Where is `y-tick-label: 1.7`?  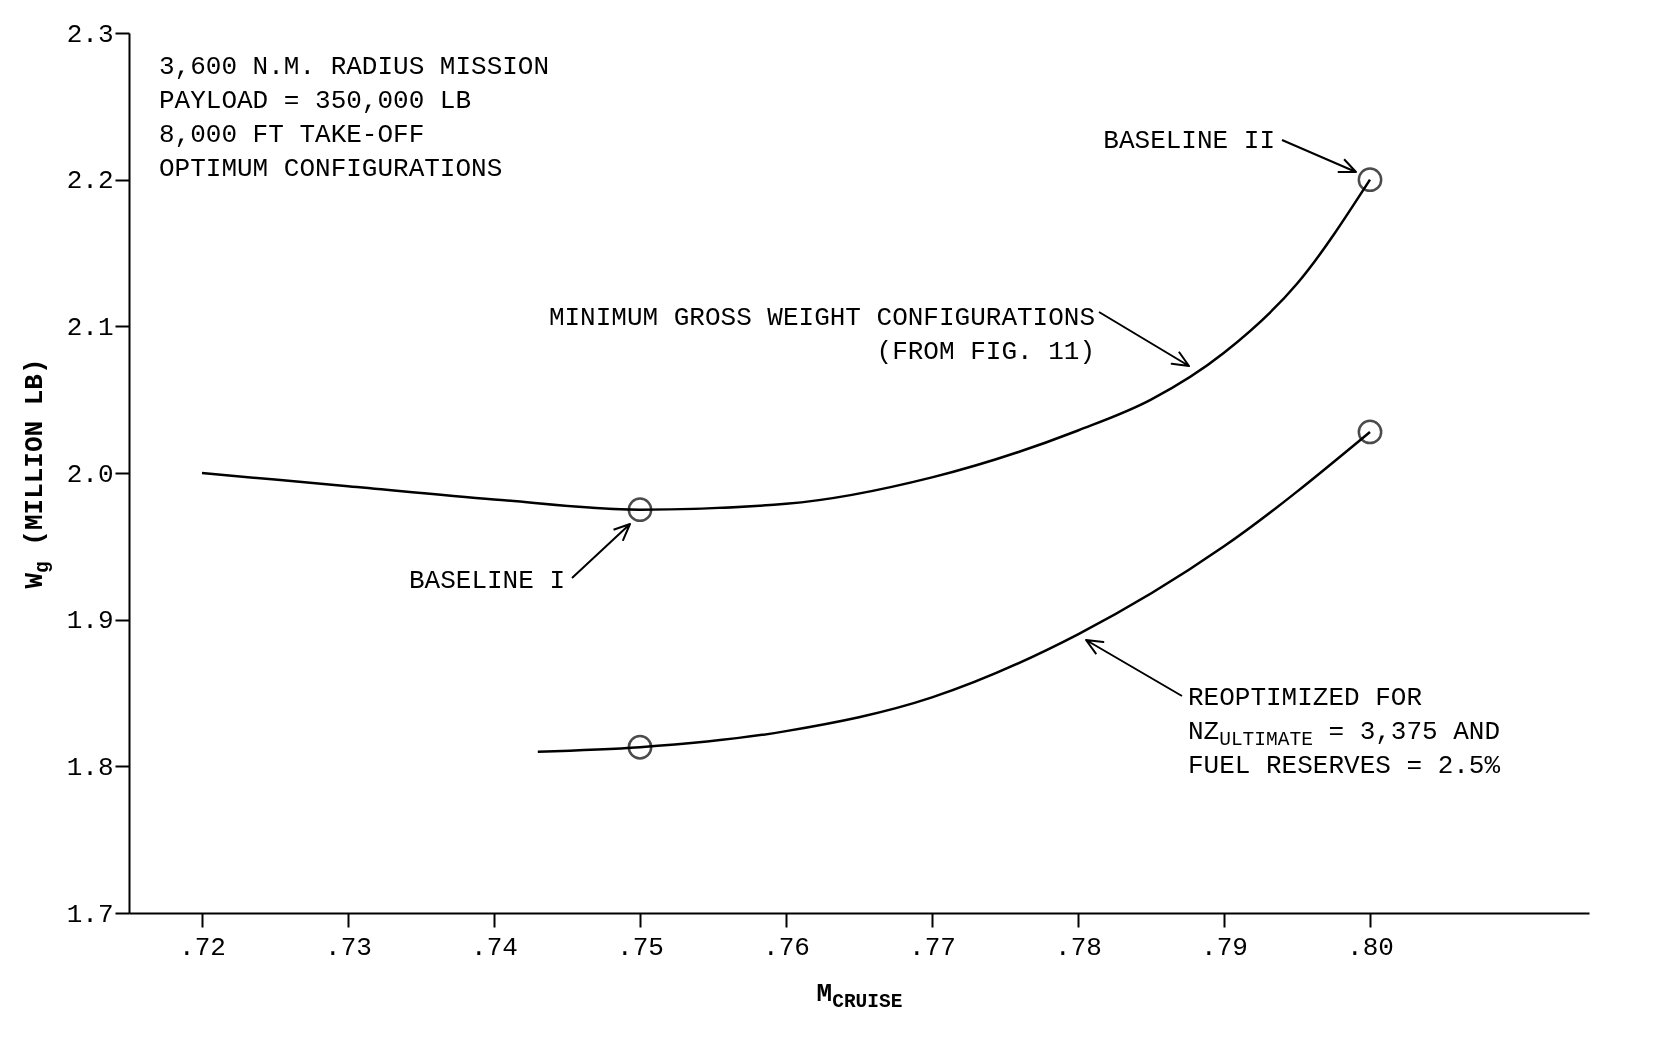 y-tick-label: 1.7 is located at coordinates (90, 914).